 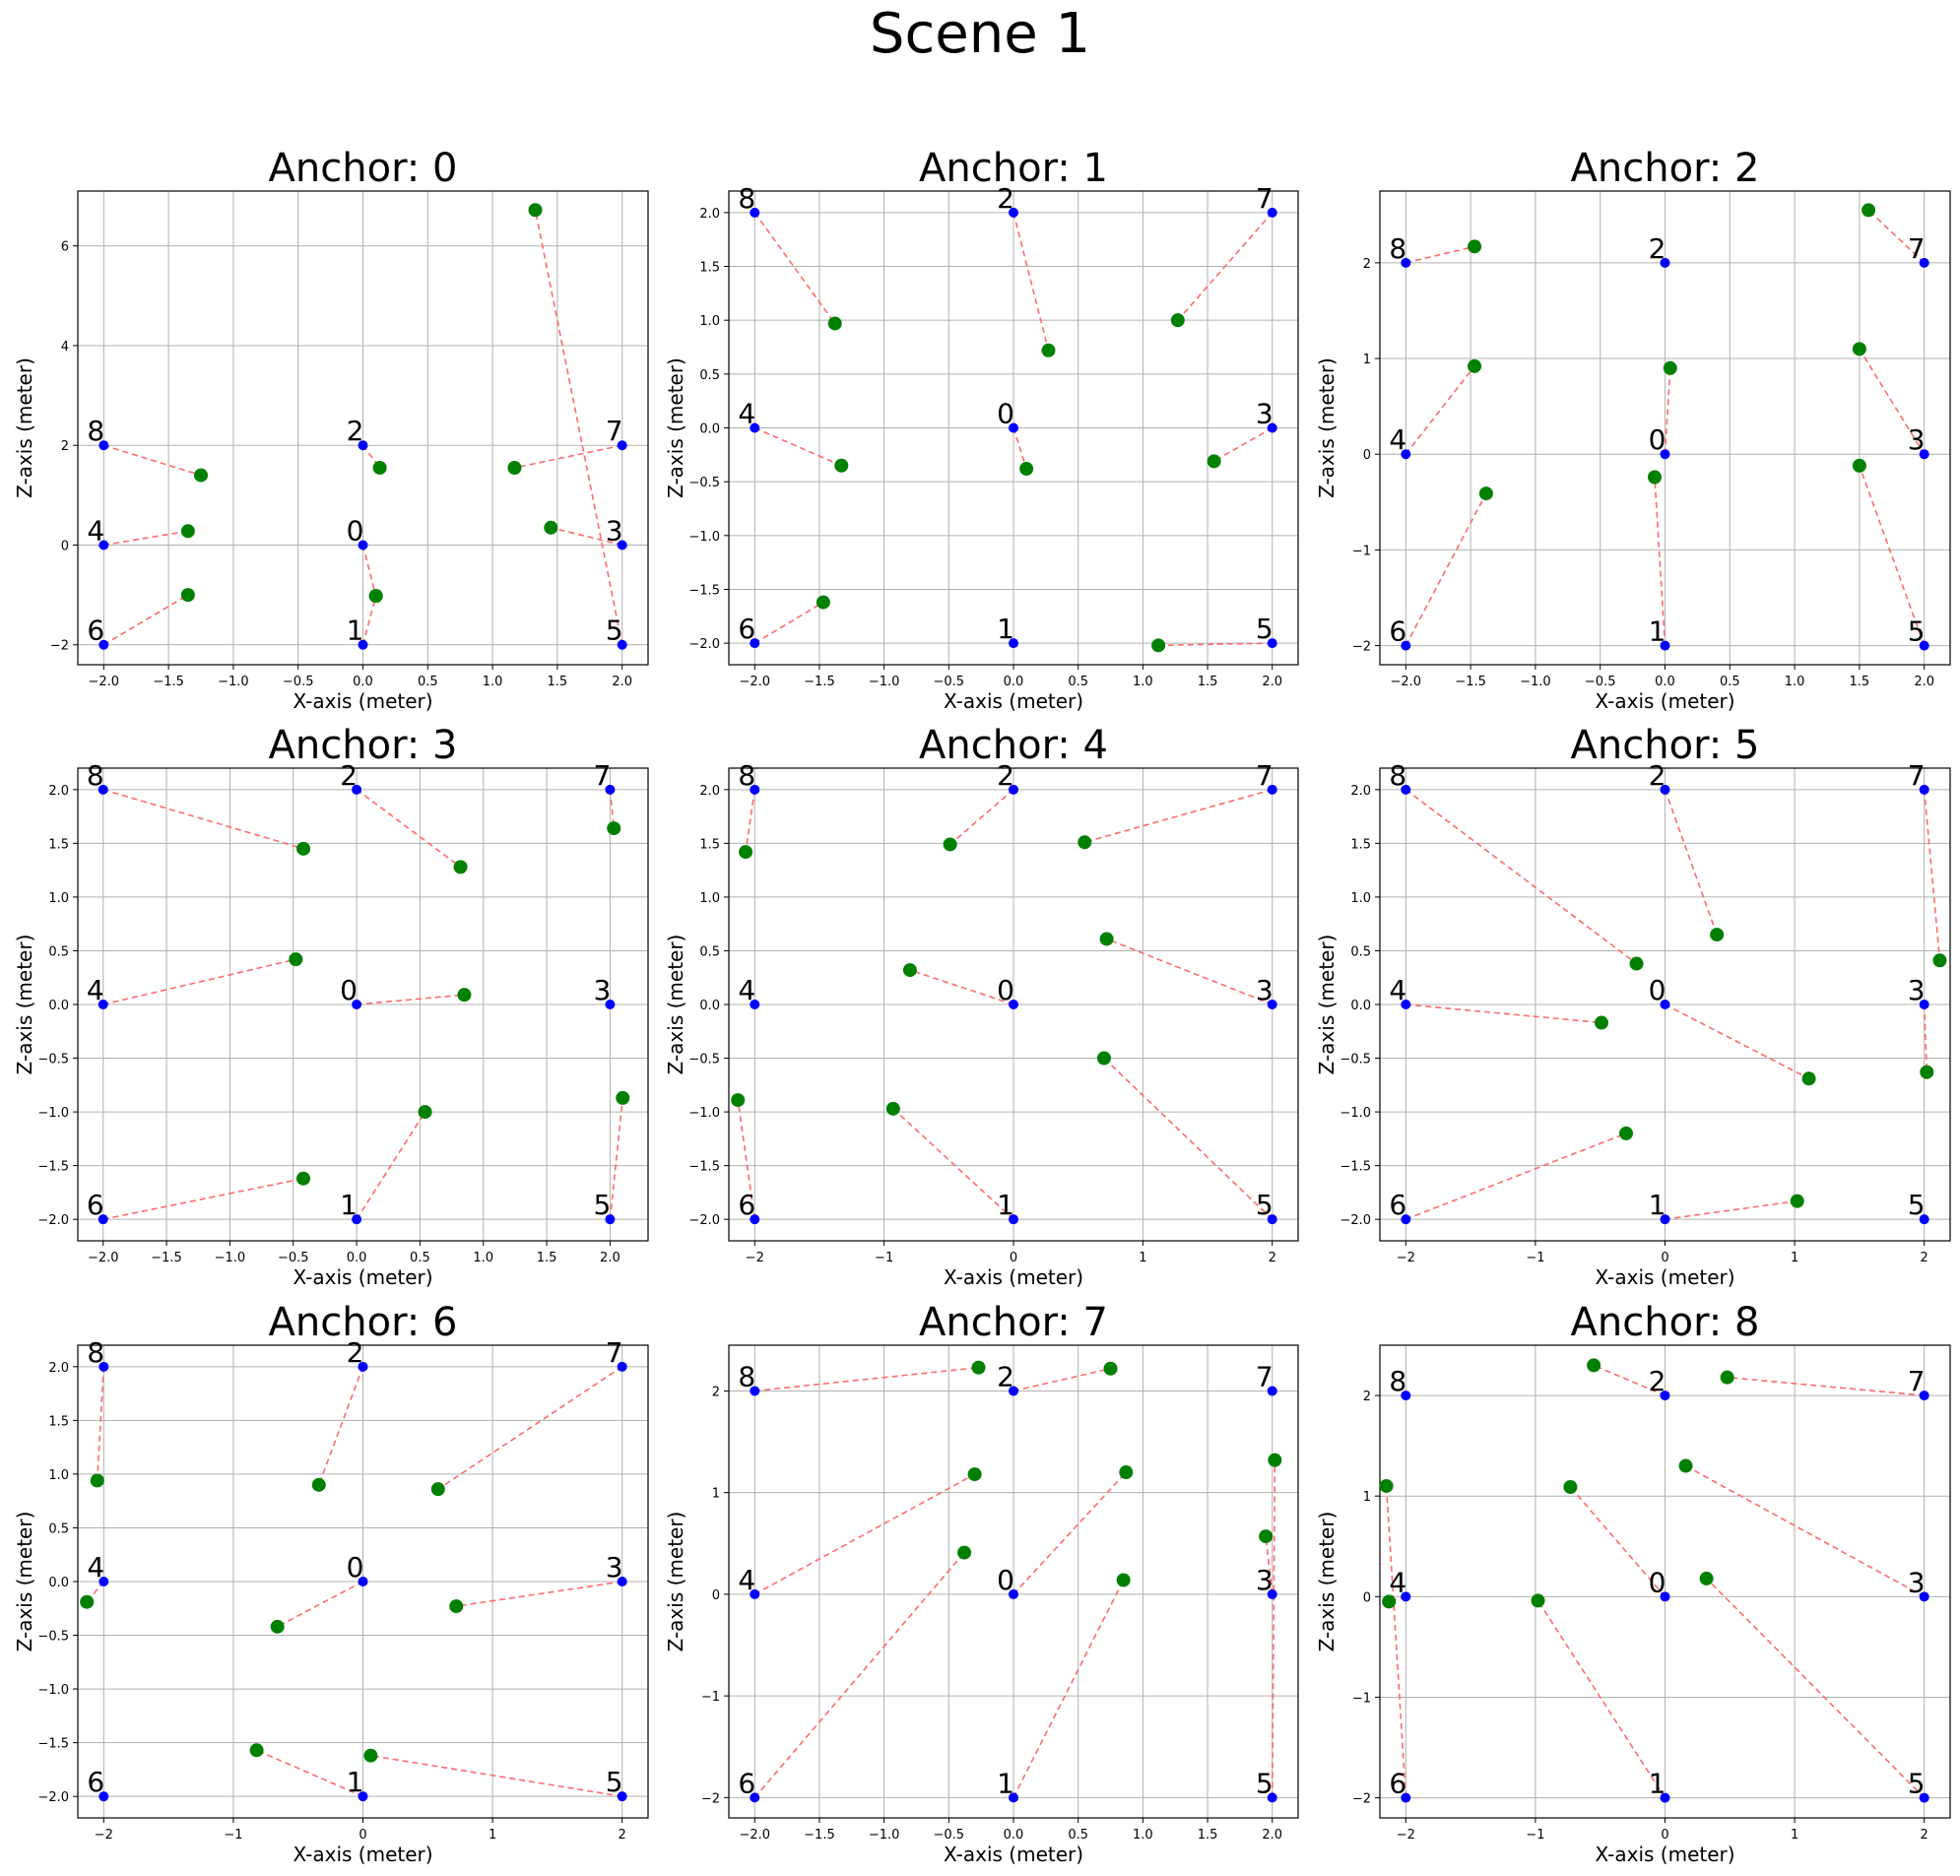 I want to click on panel-title: Anchor: 4, so click(x=1014, y=746).